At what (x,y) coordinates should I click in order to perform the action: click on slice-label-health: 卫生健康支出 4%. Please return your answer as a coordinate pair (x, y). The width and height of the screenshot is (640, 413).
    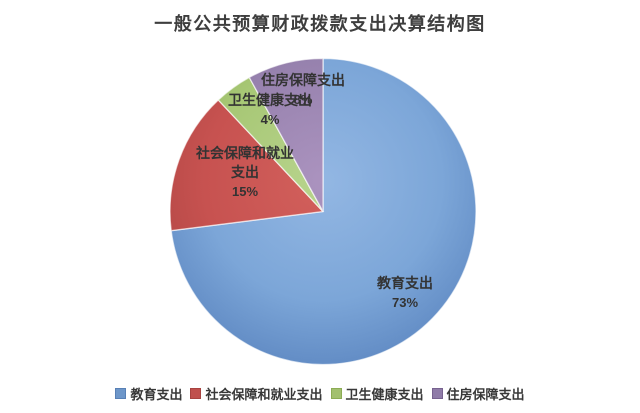
    Looking at the image, I should click on (270, 110).